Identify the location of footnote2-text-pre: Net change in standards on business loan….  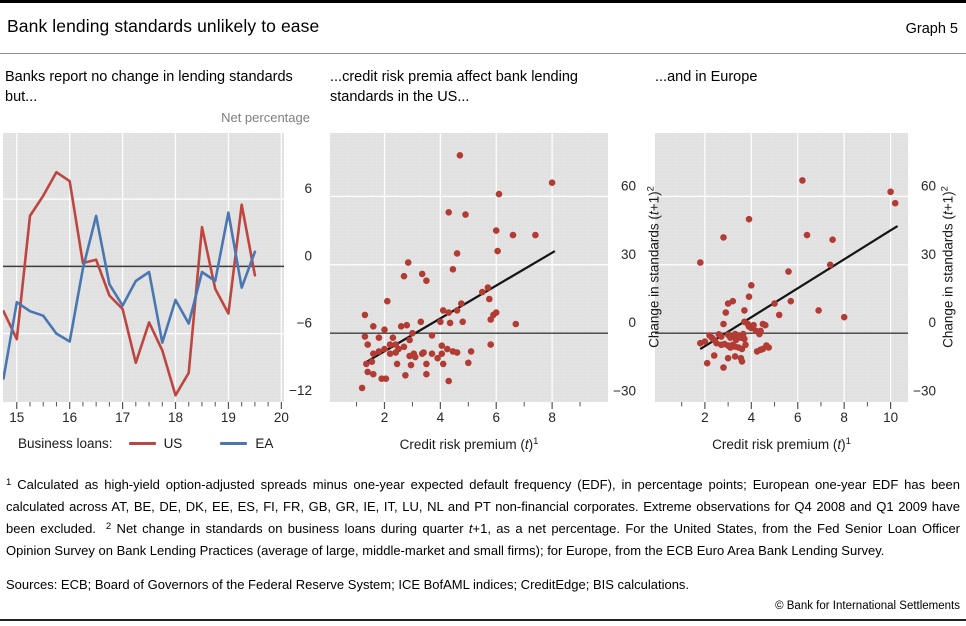
(290, 528).